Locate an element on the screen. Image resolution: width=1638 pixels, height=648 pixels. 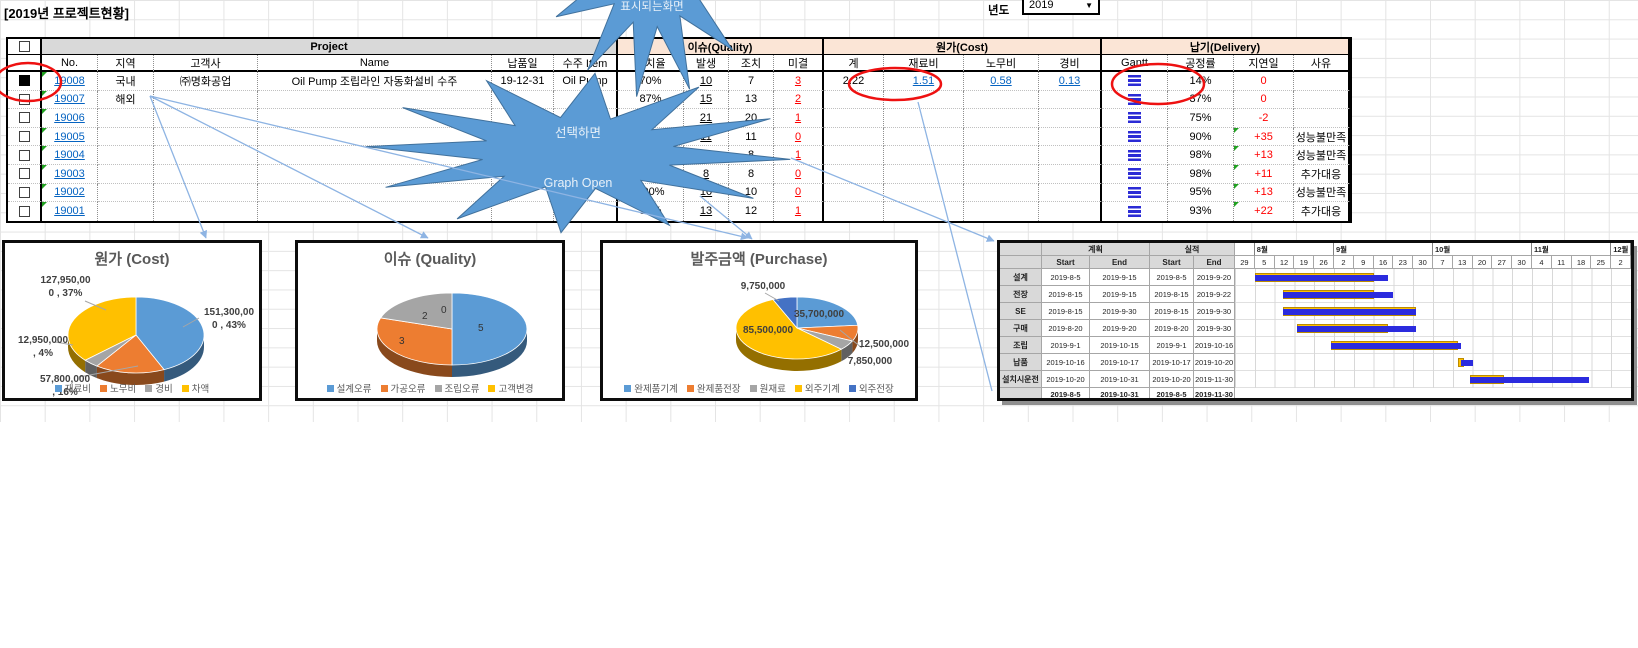
gantt-week: 29 is located at coordinates (1245, 262).